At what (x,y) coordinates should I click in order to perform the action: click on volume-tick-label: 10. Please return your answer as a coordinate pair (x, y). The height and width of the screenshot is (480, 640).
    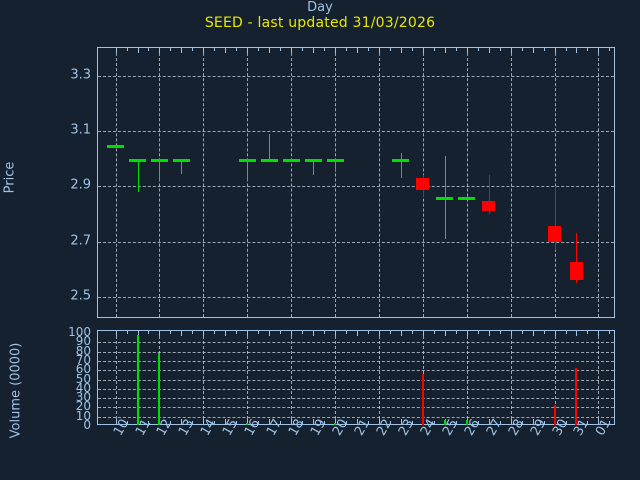
    Looking at the image, I should click on (83, 415).